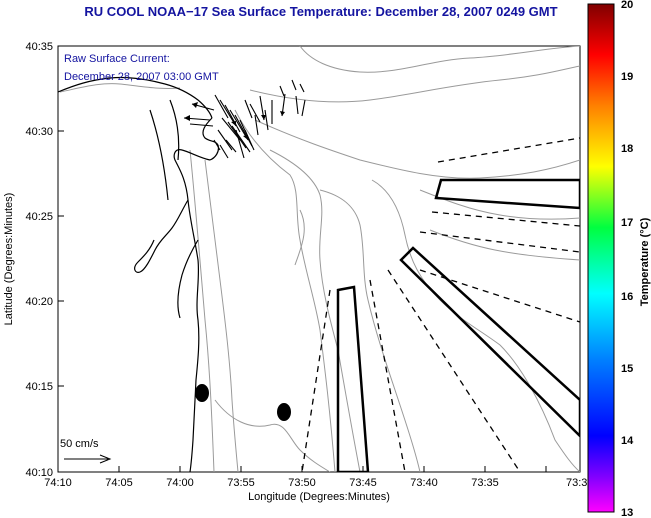  What do you see at coordinates (58, 483) in the screenshot?
I see `x-tick-label: 74:10` at bounding box center [58, 483].